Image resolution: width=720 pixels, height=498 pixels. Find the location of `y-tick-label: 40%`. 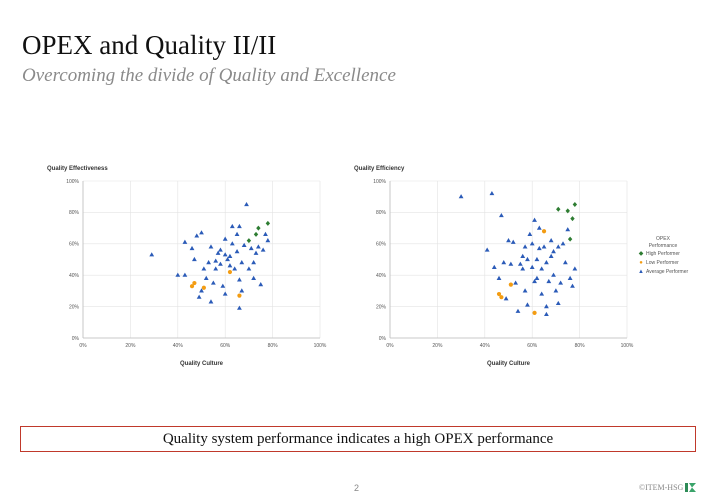

y-tick-label: 40% is located at coordinates (74, 276).